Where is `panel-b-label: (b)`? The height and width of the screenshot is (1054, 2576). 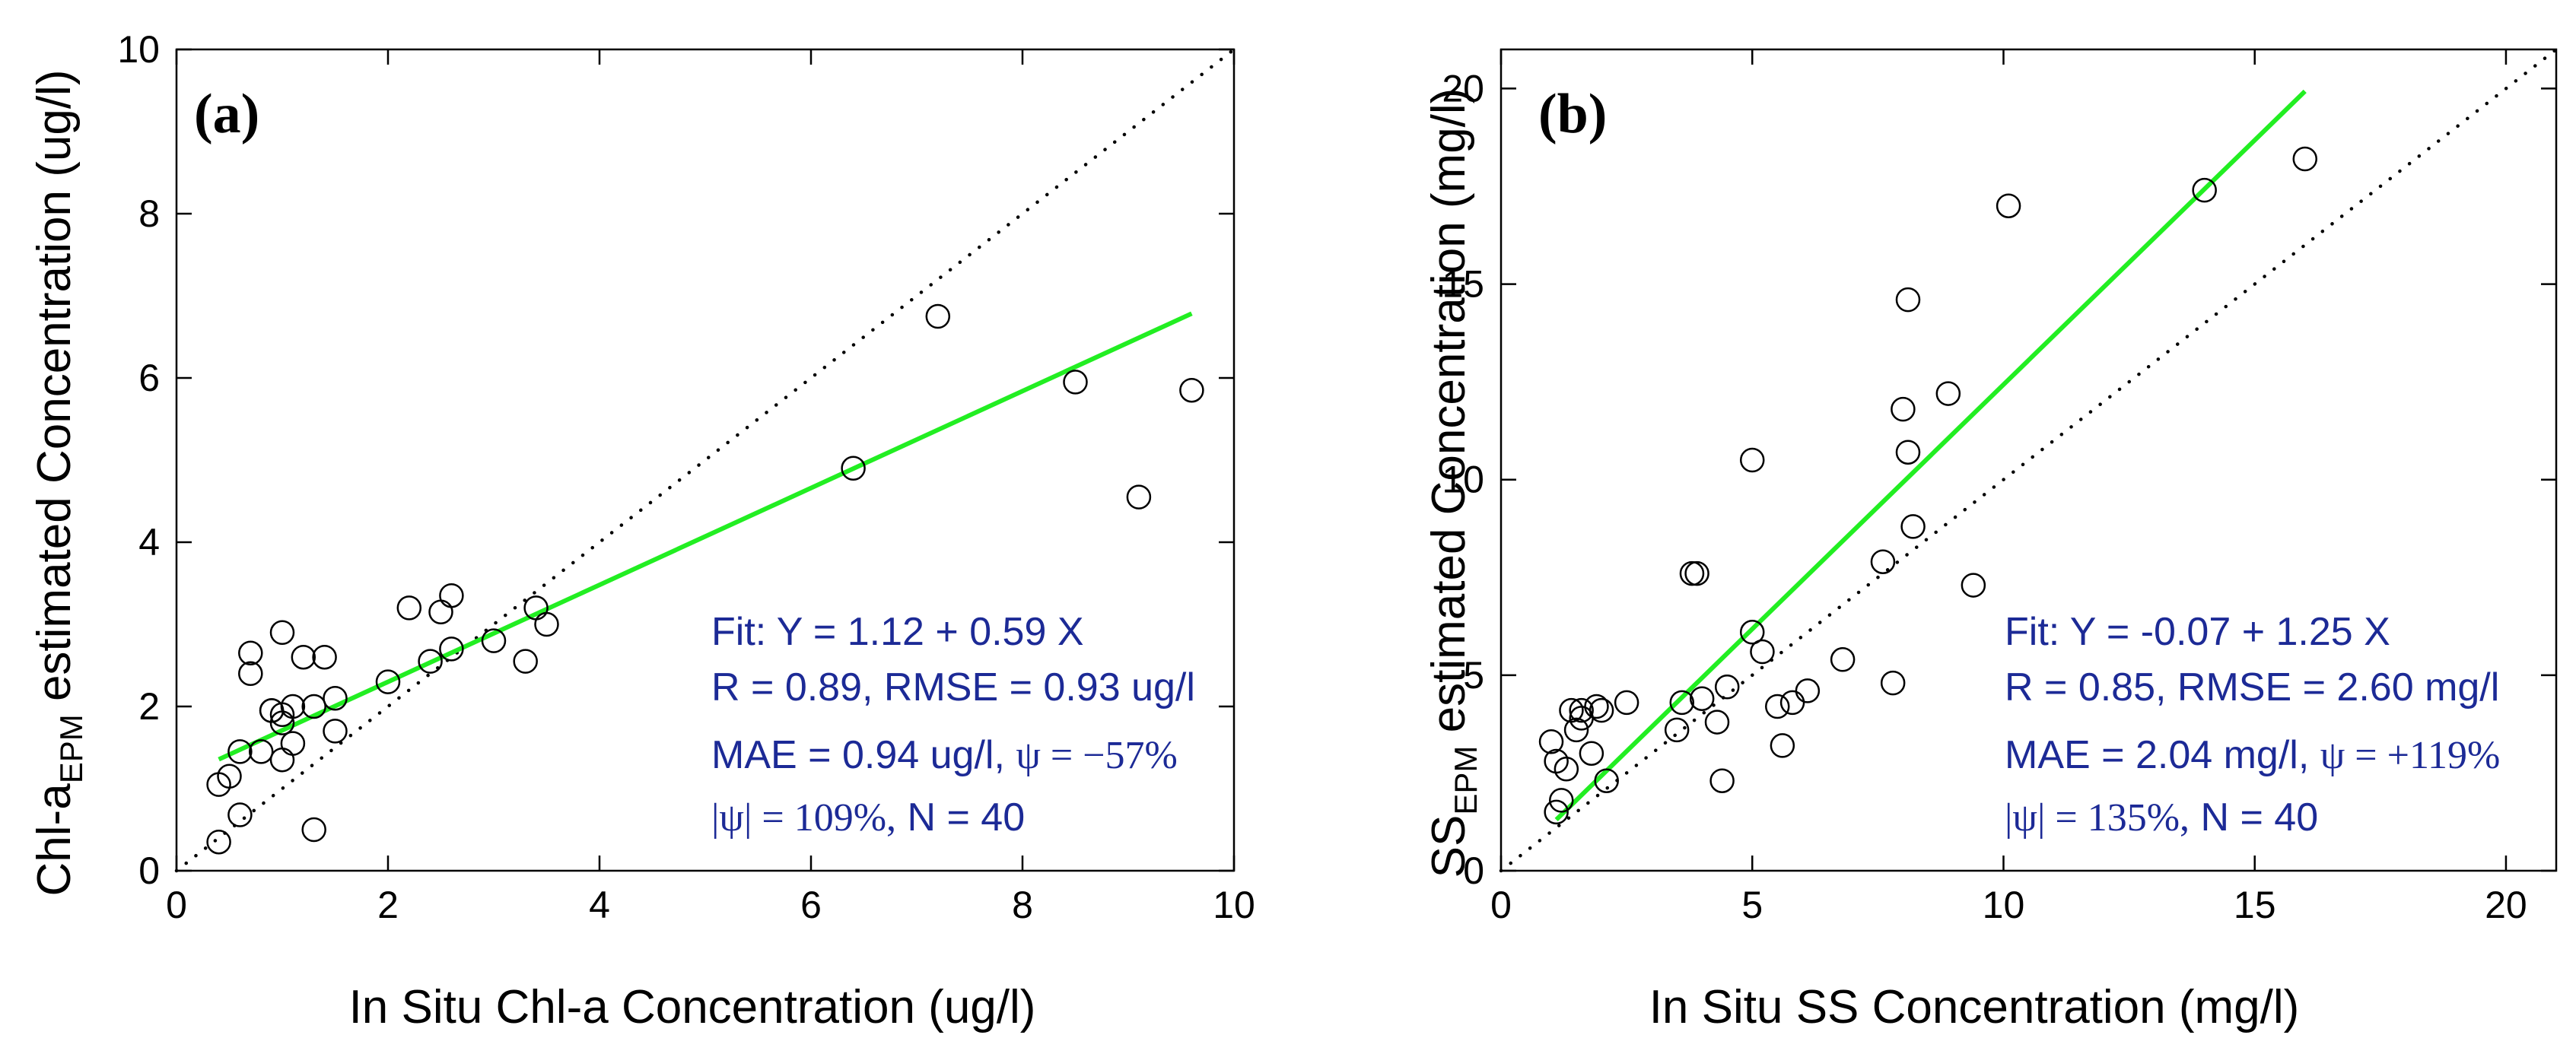
panel-b-label: (b) is located at coordinates (1573, 114).